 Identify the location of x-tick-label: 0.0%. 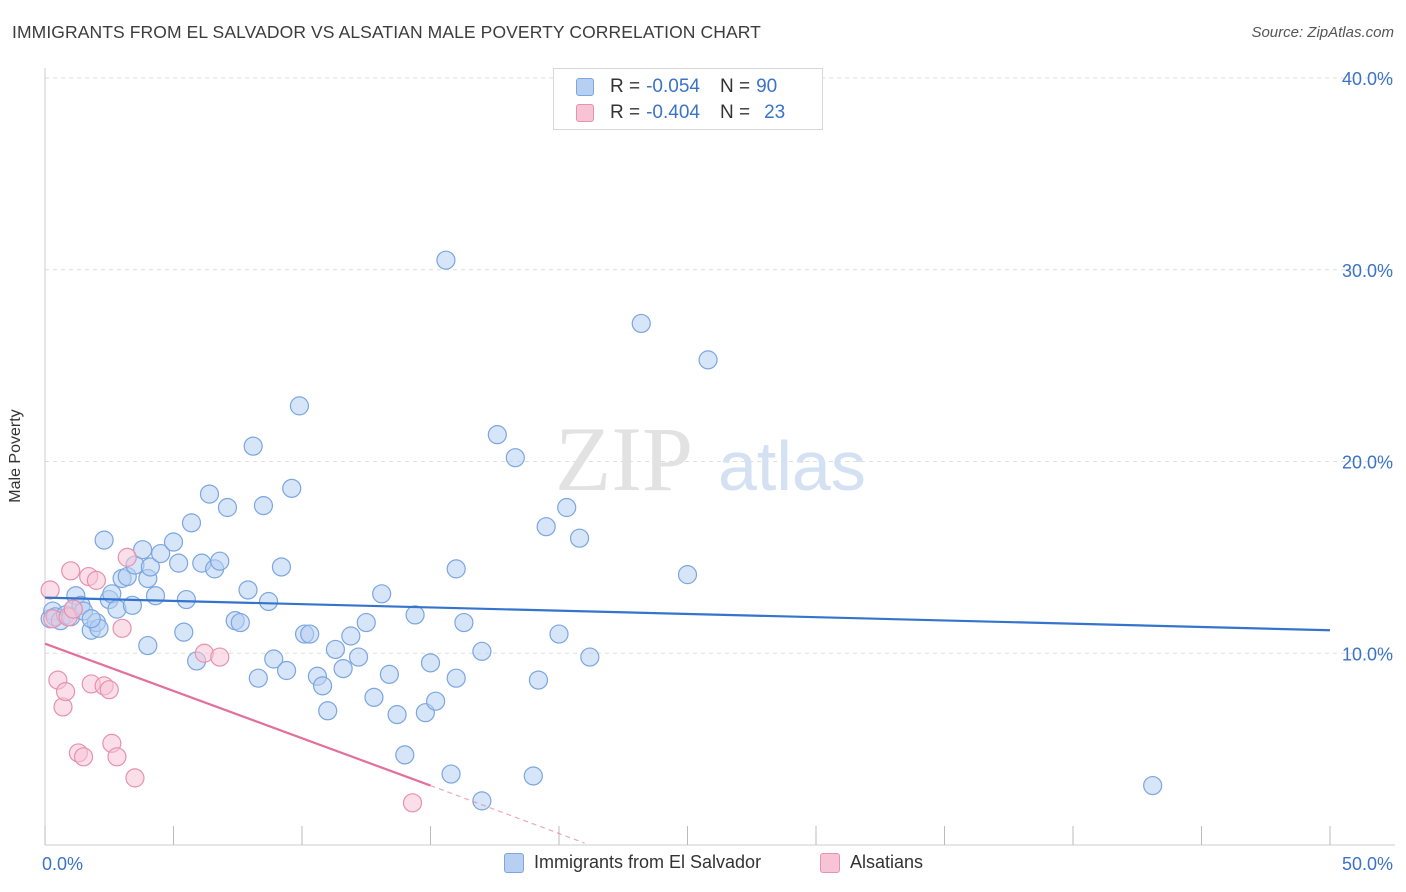
(62, 864).